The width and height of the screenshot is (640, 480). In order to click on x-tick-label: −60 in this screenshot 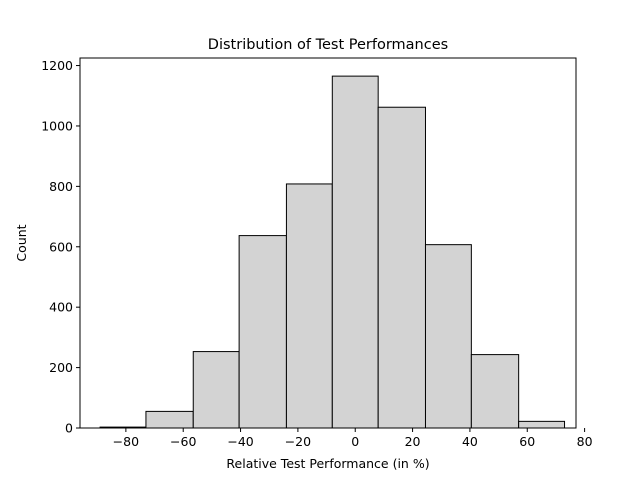, I will do `click(183, 441)`.